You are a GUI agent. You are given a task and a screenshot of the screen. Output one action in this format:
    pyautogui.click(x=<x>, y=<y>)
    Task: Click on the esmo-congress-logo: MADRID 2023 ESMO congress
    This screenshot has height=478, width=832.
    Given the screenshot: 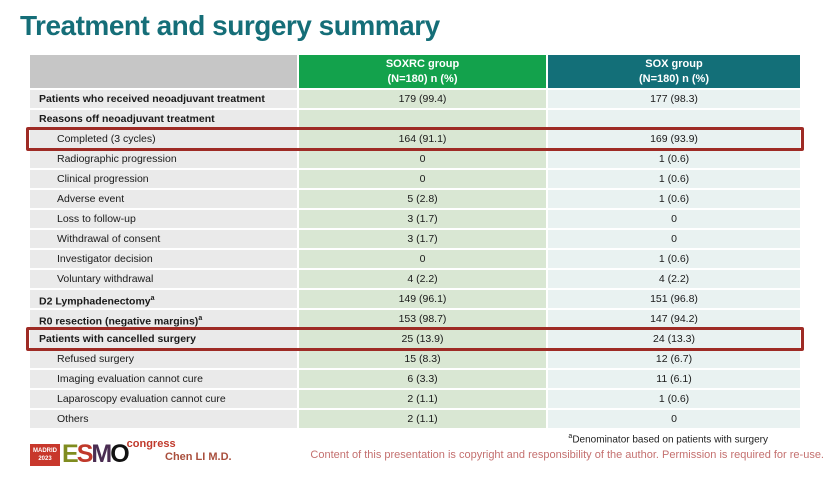 What is the action you would take?
    pyautogui.click(x=103, y=452)
    